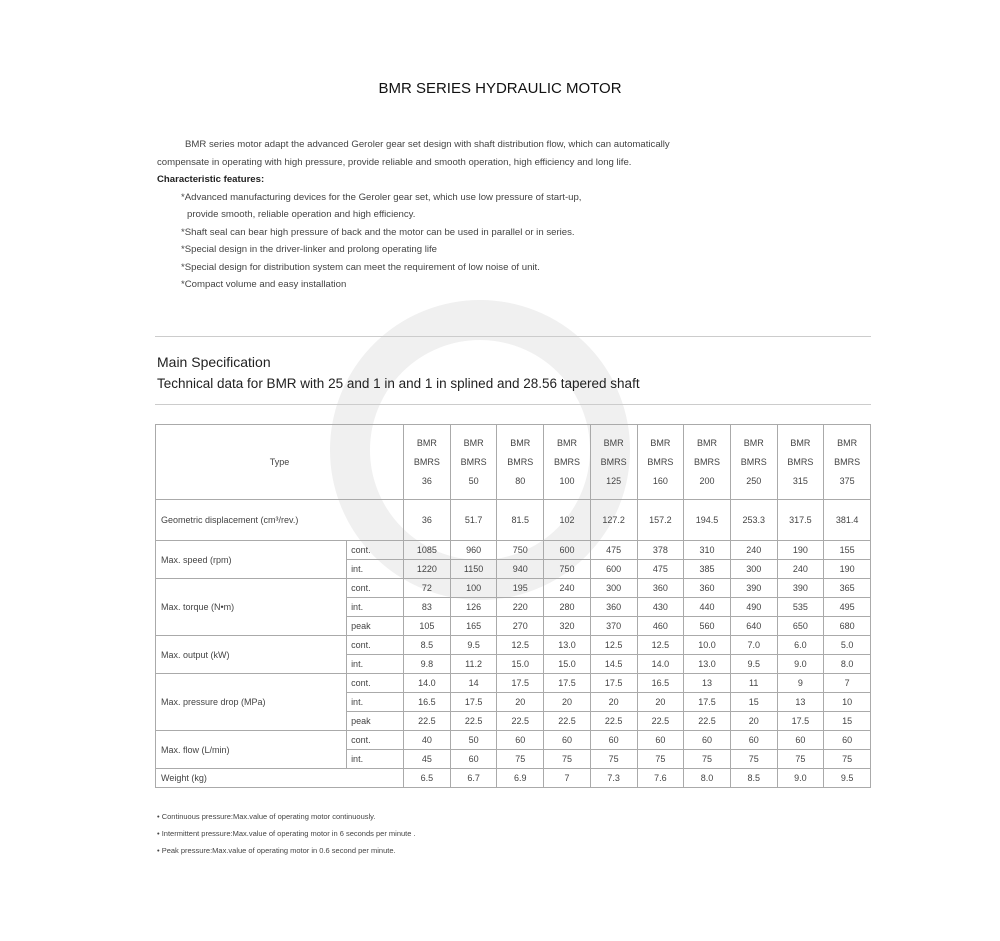  I want to click on type-cell: BMR BMRS 80, so click(520, 462).